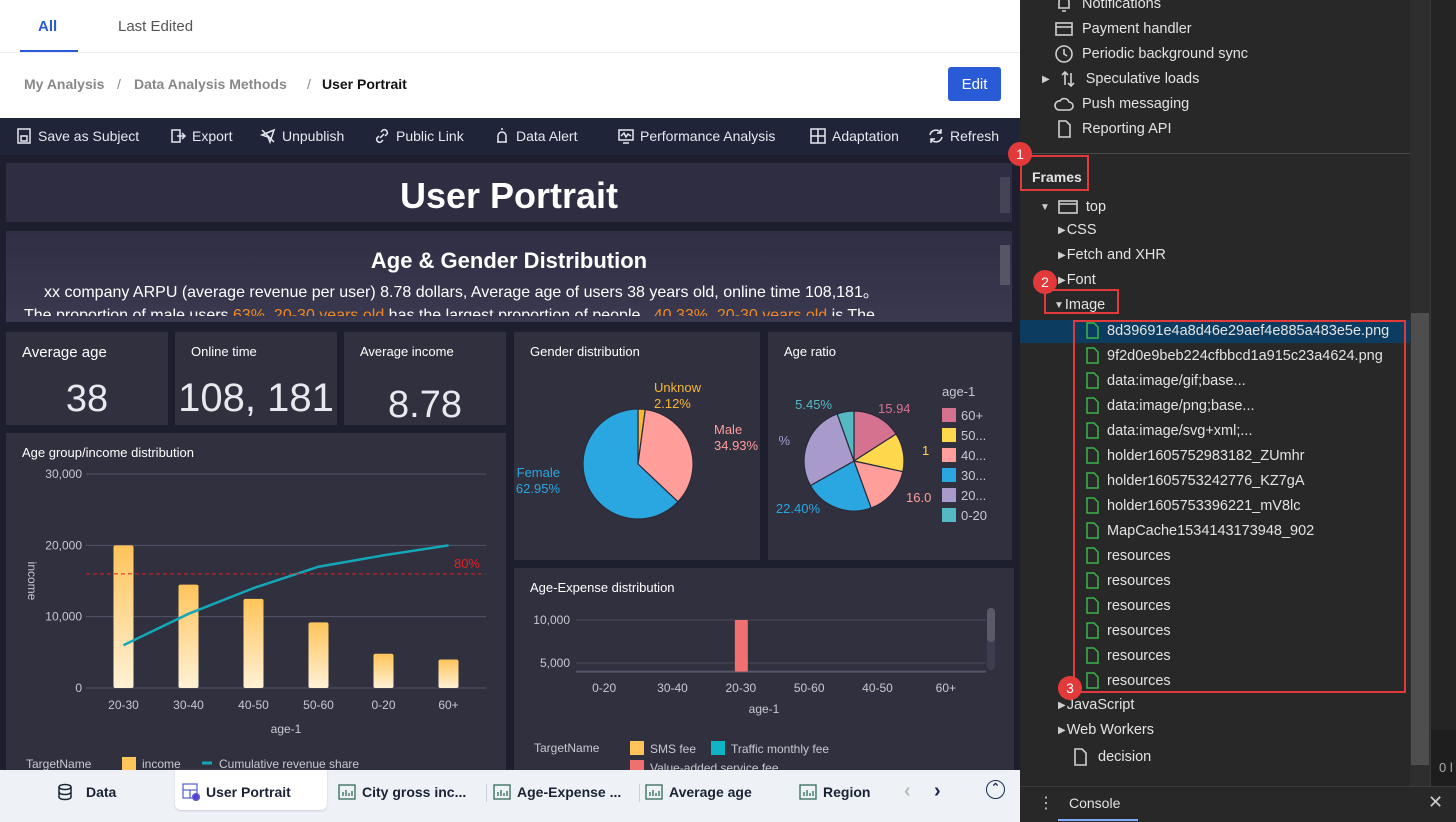 The height and width of the screenshot is (822, 1456). I want to click on tree-item-notifications: Notifications, so click(1107, 7).